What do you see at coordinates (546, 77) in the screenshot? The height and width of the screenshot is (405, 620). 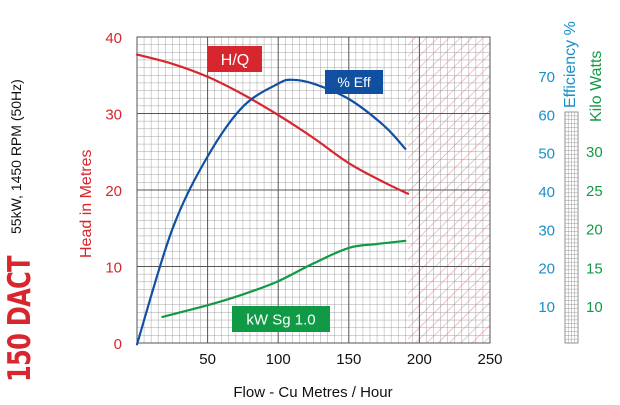 I see `efficiency-tick-label: 70` at bounding box center [546, 77].